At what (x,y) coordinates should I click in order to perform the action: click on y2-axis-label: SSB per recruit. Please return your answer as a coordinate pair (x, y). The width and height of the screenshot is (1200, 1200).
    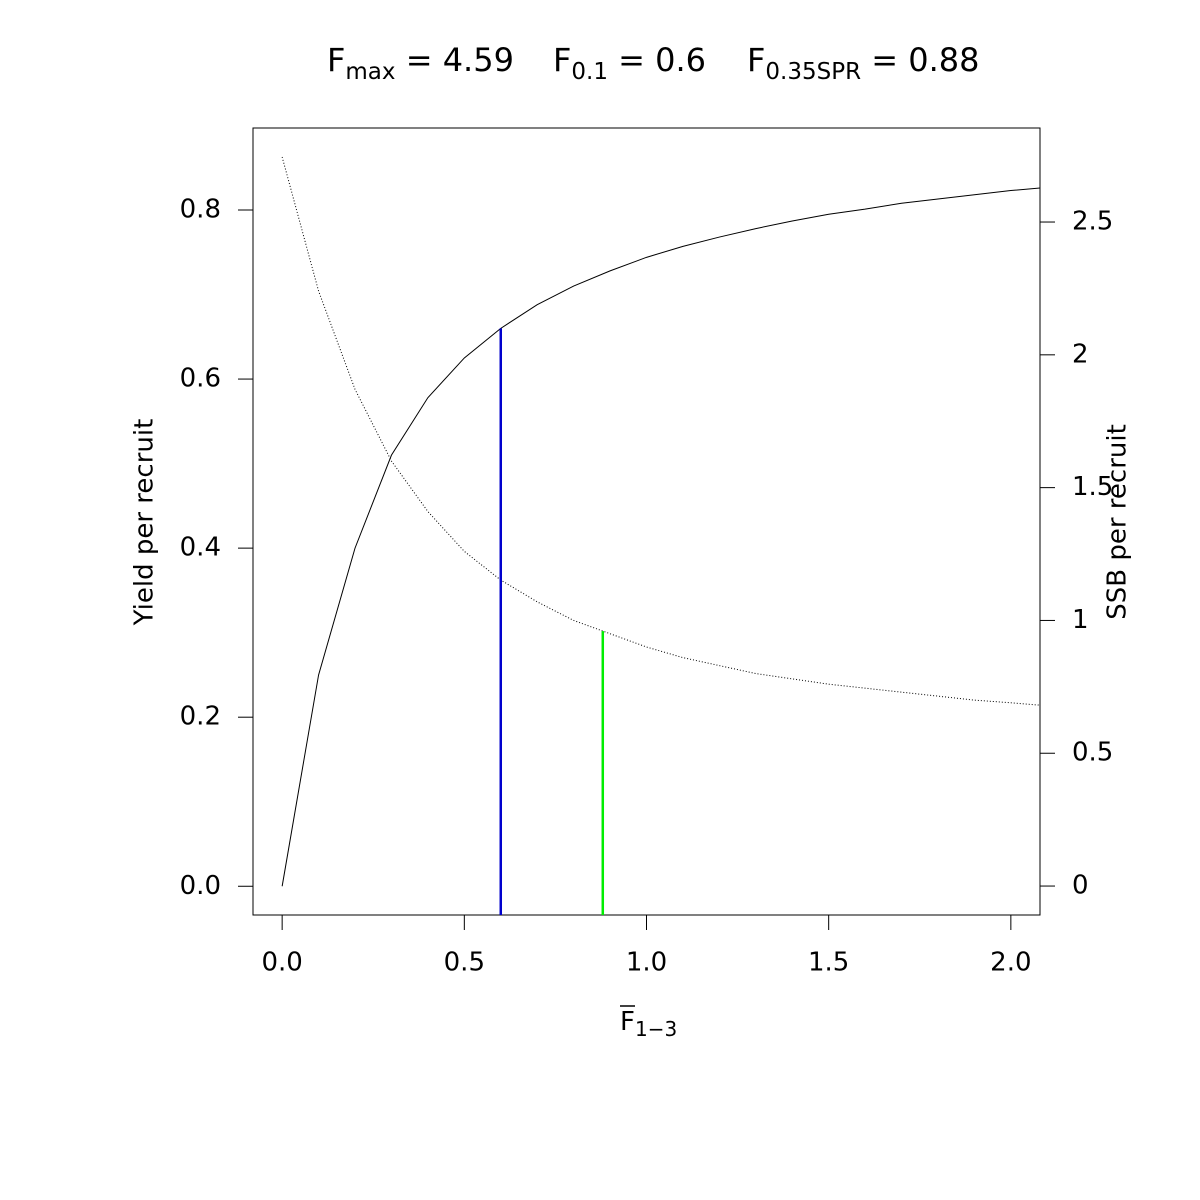
    Looking at the image, I should click on (1118, 522).